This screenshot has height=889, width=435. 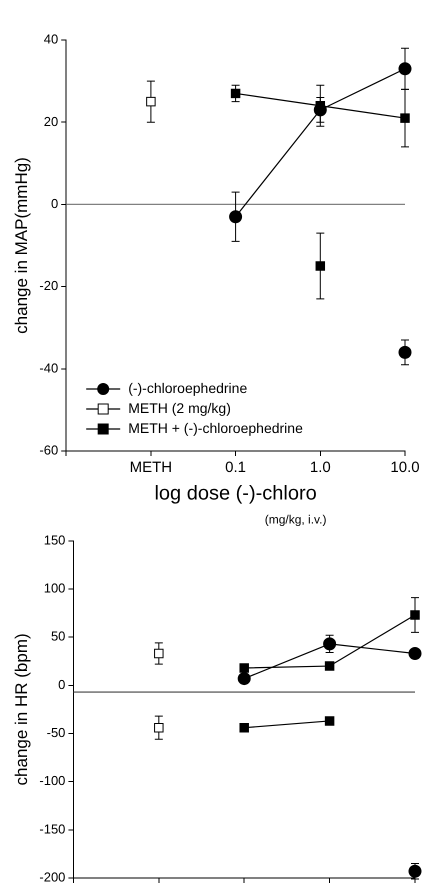 I want to click on x-axis-title: log dose (-)-chloro, so click(x=235, y=493).